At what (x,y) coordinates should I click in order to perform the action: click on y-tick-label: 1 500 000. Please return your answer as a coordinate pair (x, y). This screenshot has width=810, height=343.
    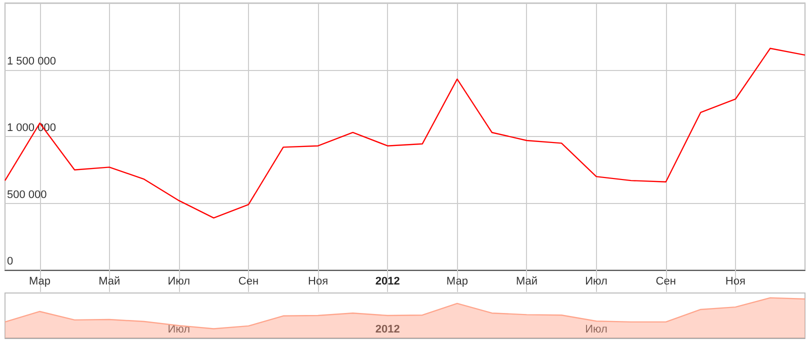
    Looking at the image, I should click on (31, 61).